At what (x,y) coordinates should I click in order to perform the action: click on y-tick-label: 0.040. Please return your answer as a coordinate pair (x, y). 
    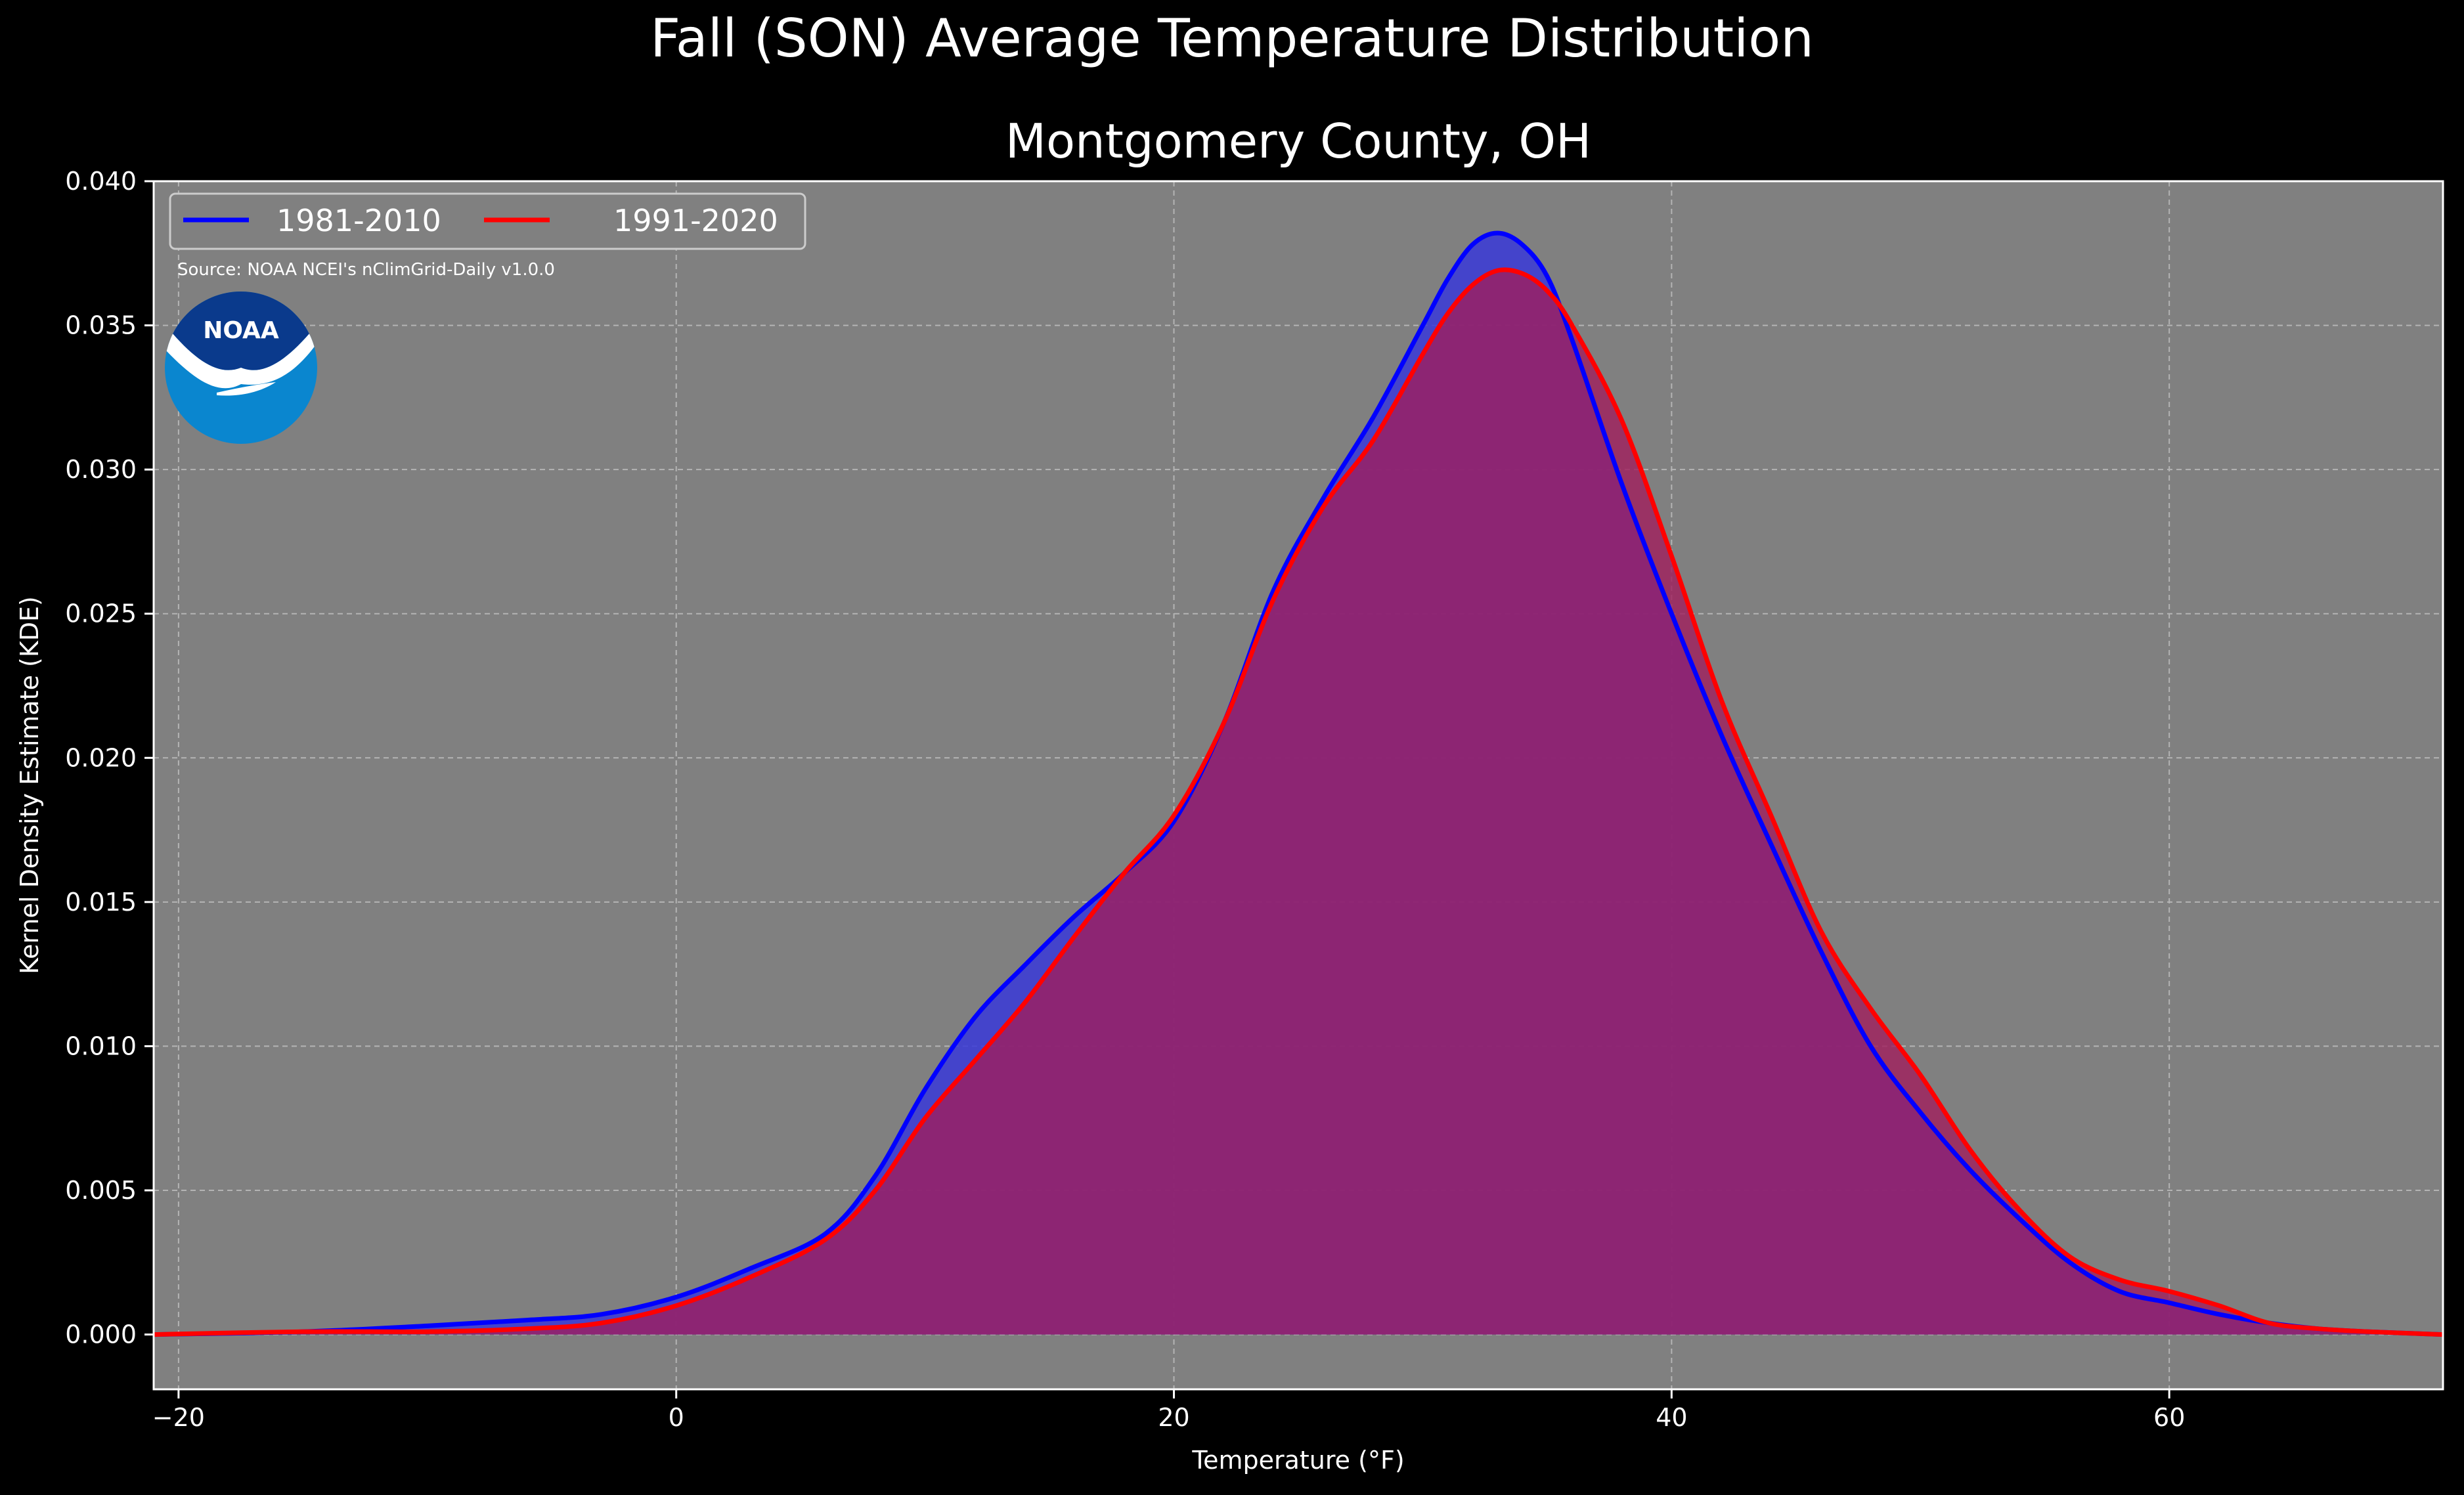
    Looking at the image, I should click on (101, 181).